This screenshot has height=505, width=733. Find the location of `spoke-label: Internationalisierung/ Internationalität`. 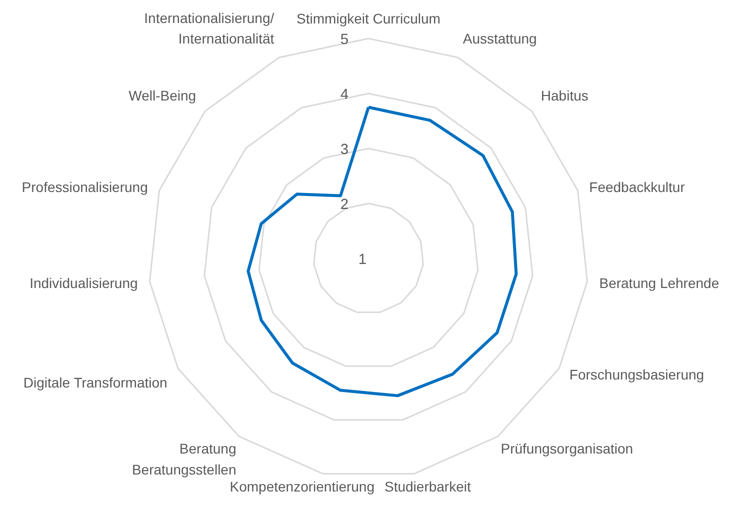

spoke-label: Internationalisierung/ Internationalität is located at coordinates (209, 28).